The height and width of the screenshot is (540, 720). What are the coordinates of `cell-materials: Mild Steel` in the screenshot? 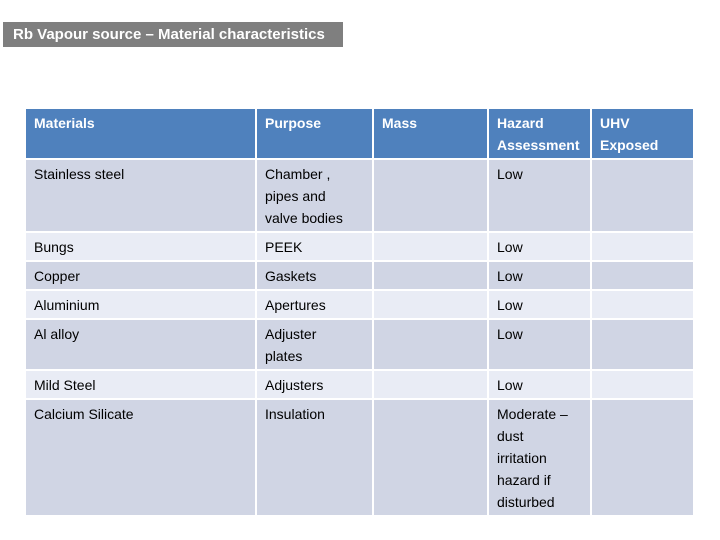 It's located at (140, 384).